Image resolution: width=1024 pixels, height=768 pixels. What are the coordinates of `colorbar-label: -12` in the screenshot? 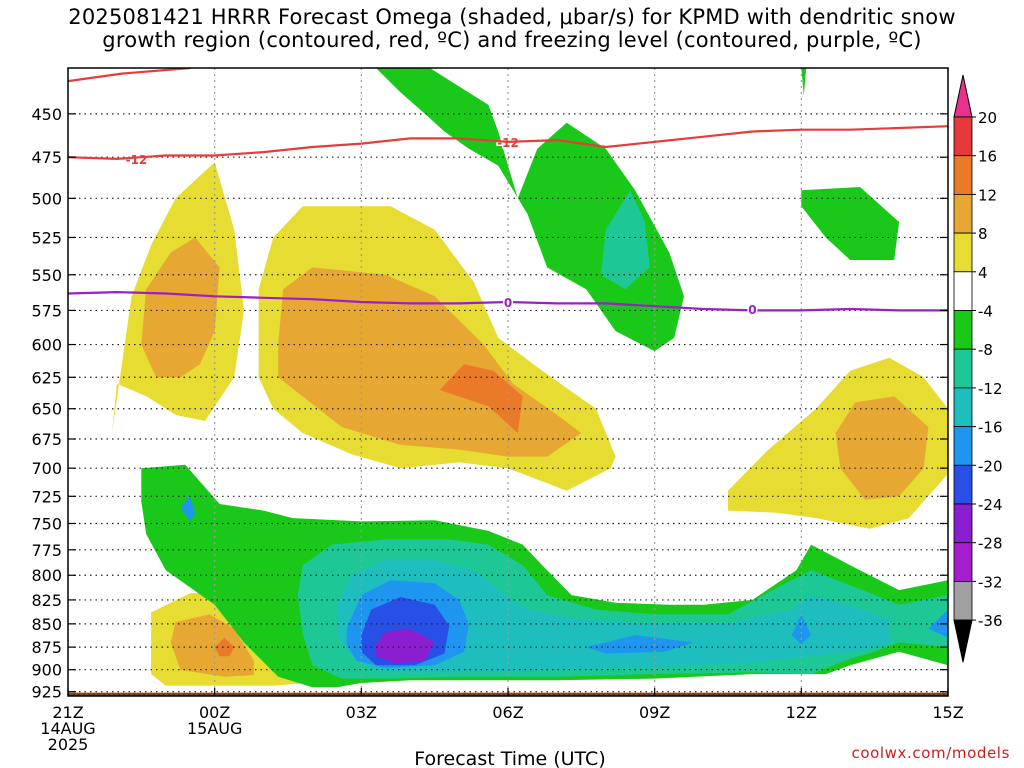 It's located at (990, 389).